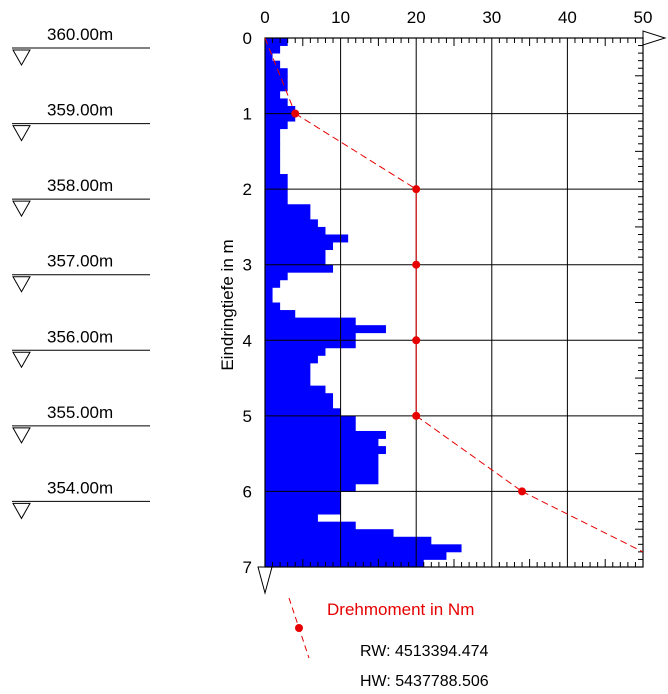 The height and width of the screenshot is (694, 668). I want to click on y-tick-label: 1, so click(247, 114).